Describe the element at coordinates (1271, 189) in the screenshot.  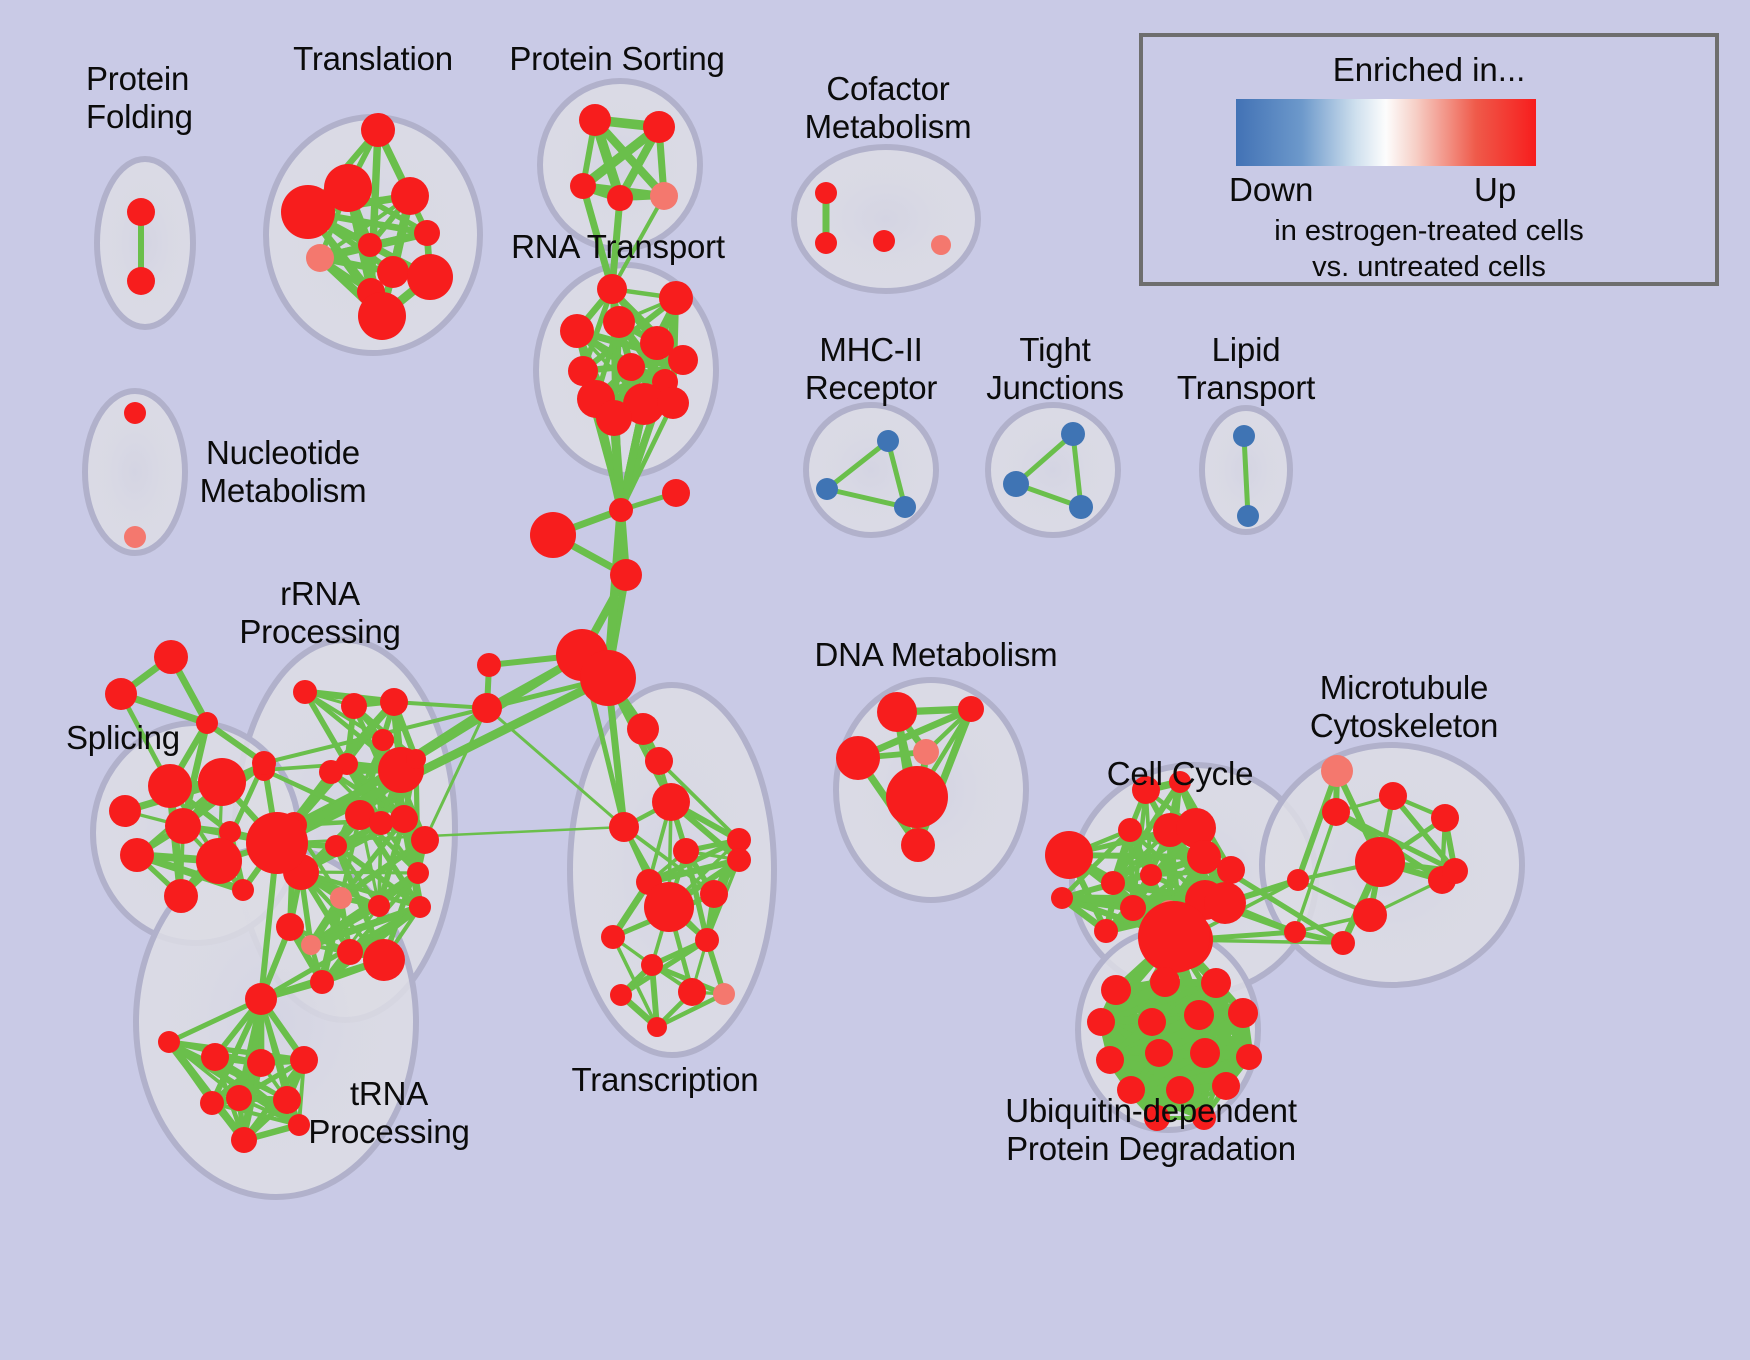
I see `legend-low-label: Down` at that location.